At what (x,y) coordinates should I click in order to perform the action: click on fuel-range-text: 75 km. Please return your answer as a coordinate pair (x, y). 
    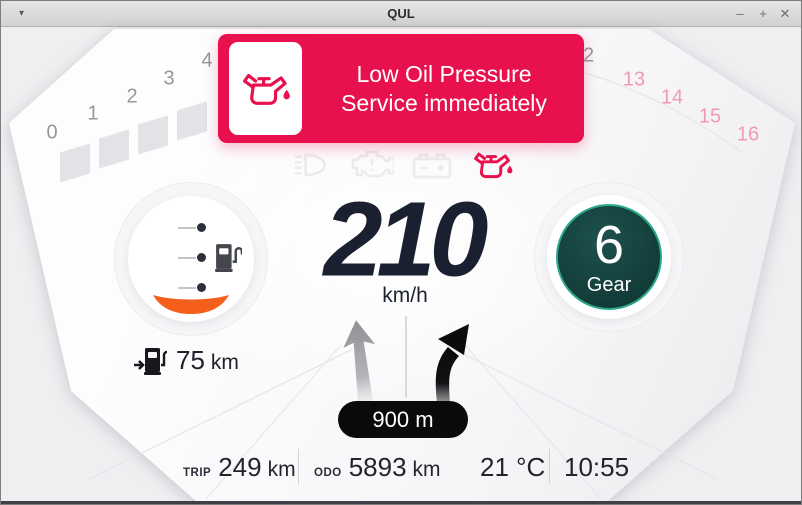
    Looking at the image, I should click on (207, 360).